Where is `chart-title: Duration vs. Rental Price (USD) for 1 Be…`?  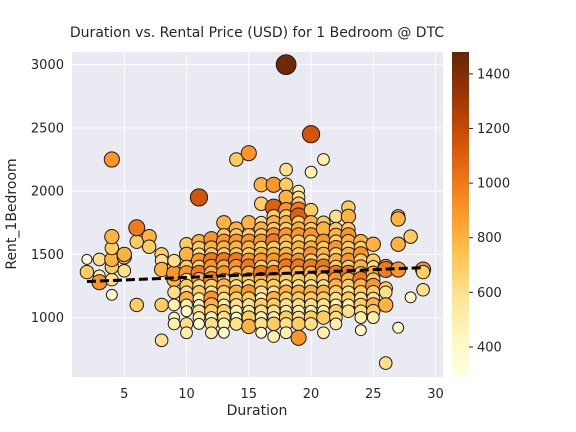
chart-title: Duration vs. Rental Price (USD) for 1 Be… is located at coordinates (257, 33).